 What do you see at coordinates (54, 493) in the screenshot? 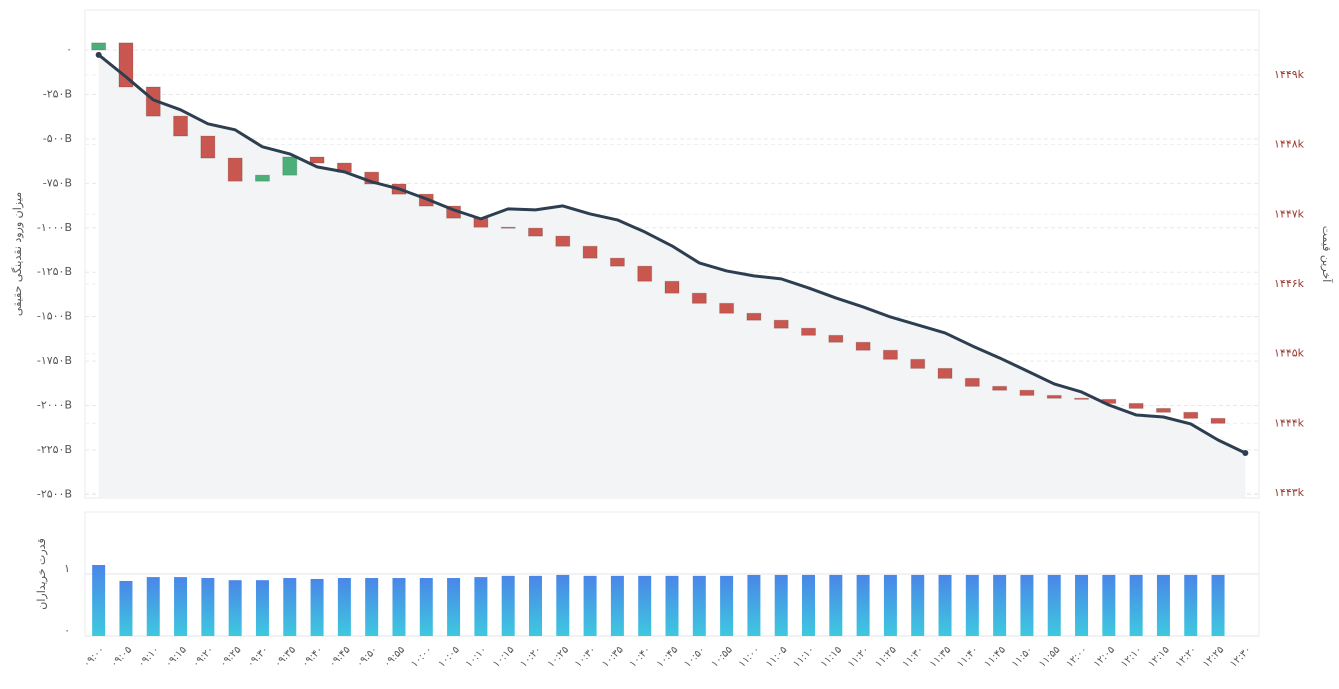
I see `y-tick-label: -۲۵۰۰B` at bounding box center [54, 493].